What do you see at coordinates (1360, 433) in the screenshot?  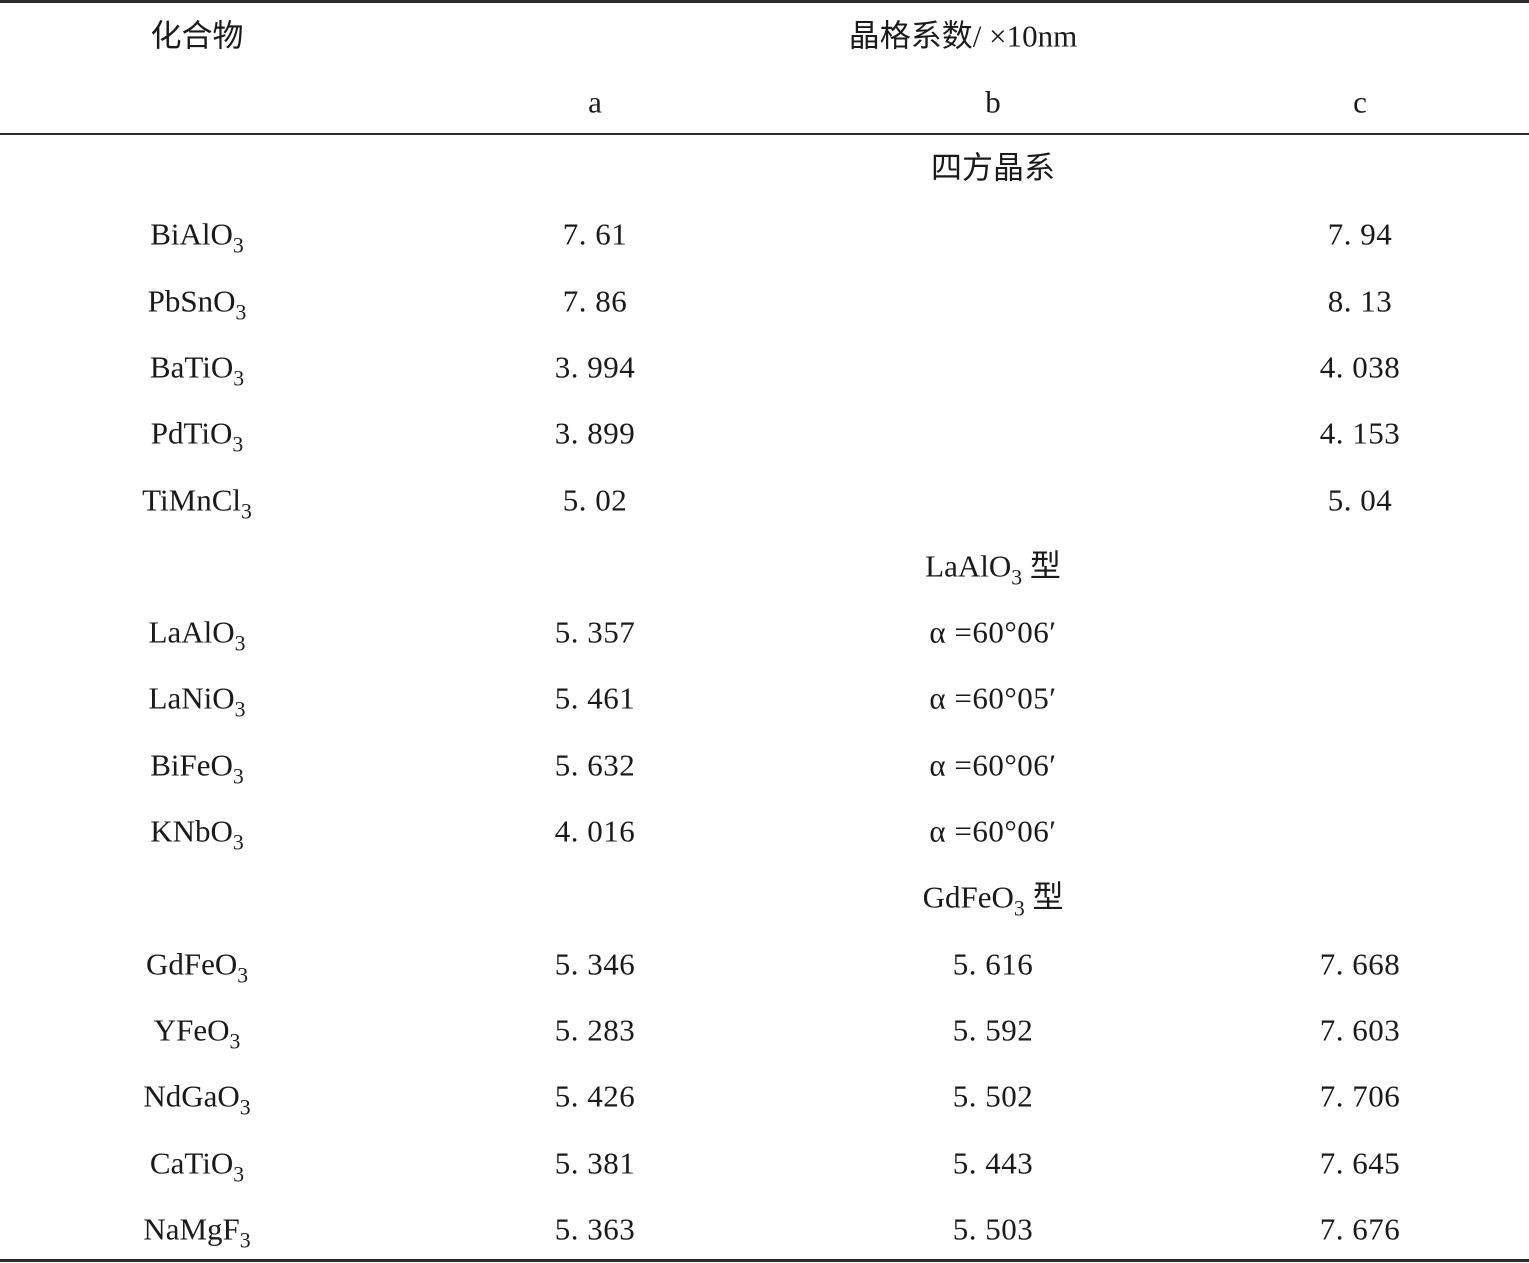 I see `value-c: 4. 153` at bounding box center [1360, 433].